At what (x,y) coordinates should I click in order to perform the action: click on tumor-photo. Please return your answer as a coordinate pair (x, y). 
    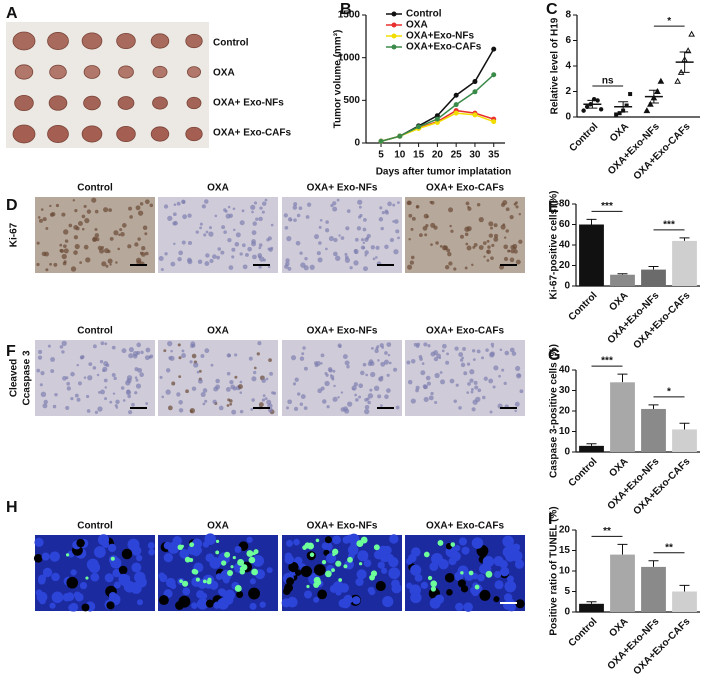
    Looking at the image, I should click on (107, 85).